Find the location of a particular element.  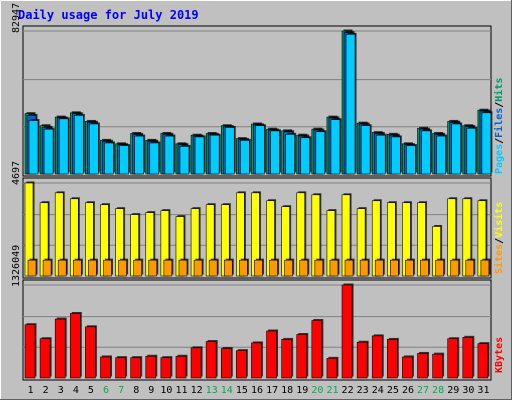

legend-entry-hits-files-pages-2: Files is located at coordinates (499, 123).